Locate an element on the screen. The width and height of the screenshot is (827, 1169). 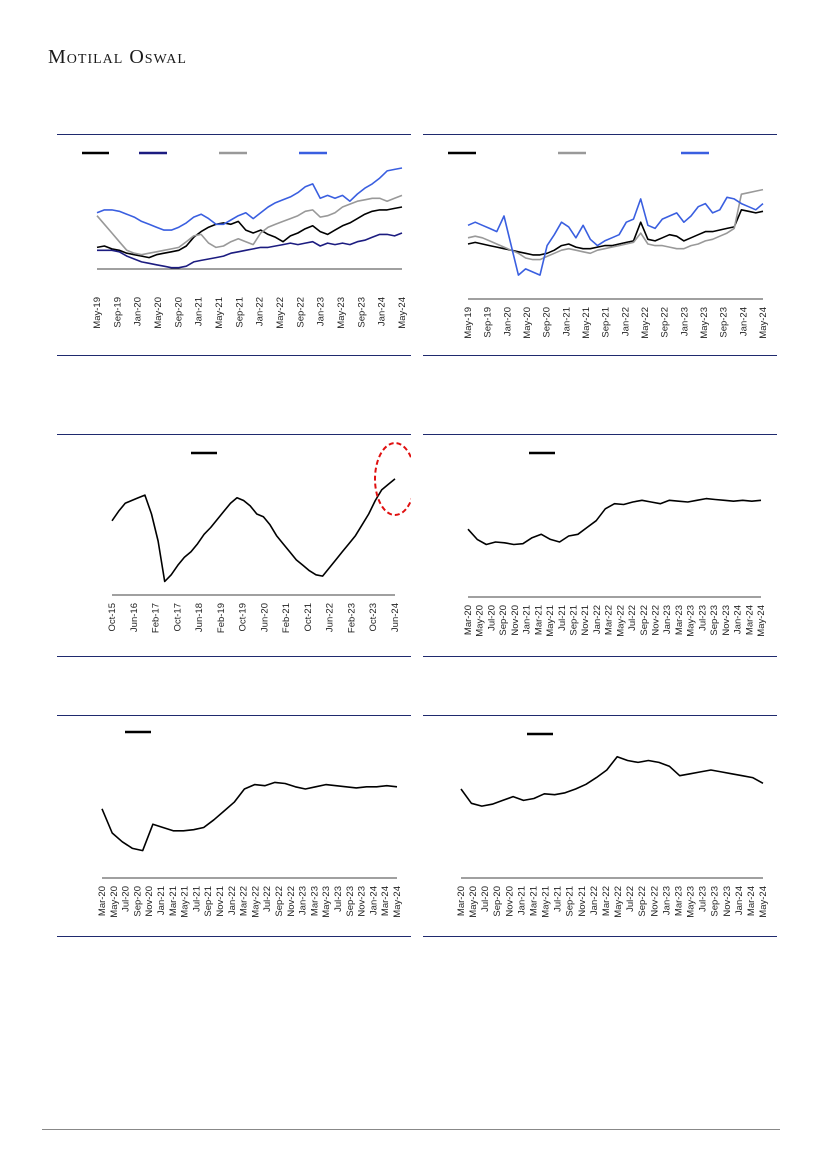
x-tick-label: Nov-20 is located at coordinates (509, 901).